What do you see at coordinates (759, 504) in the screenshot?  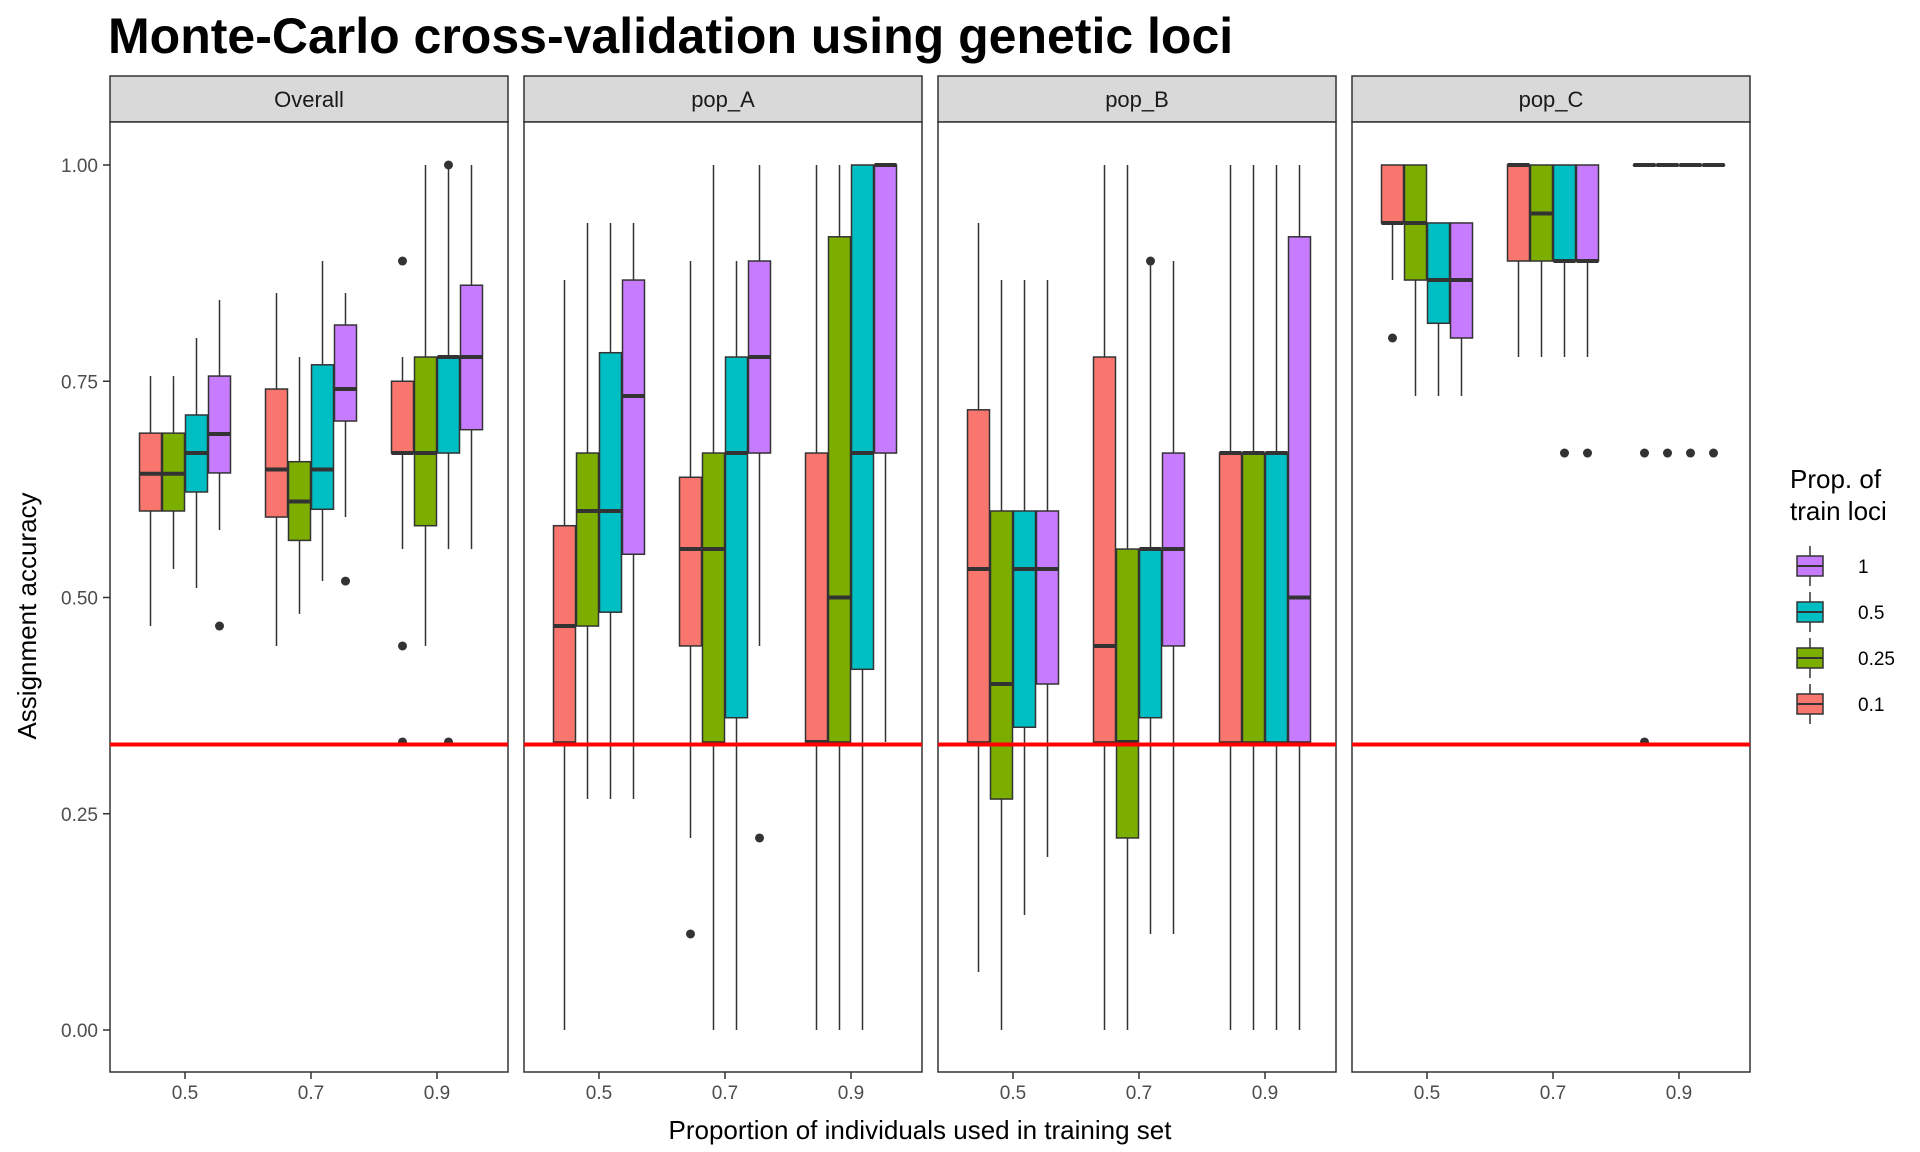 I see `box-pop_A-0.7-1` at bounding box center [759, 504].